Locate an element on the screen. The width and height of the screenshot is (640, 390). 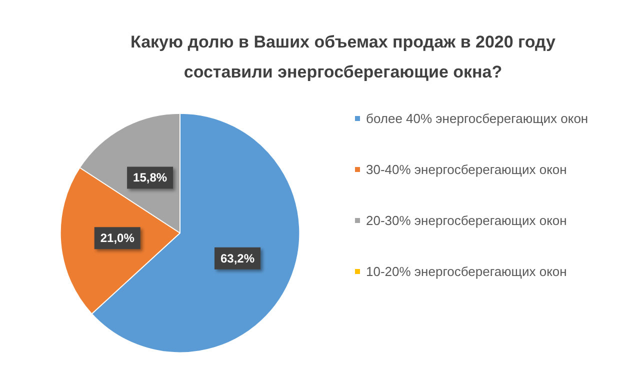
data-label: 21,0% is located at coordinates (117, 238).